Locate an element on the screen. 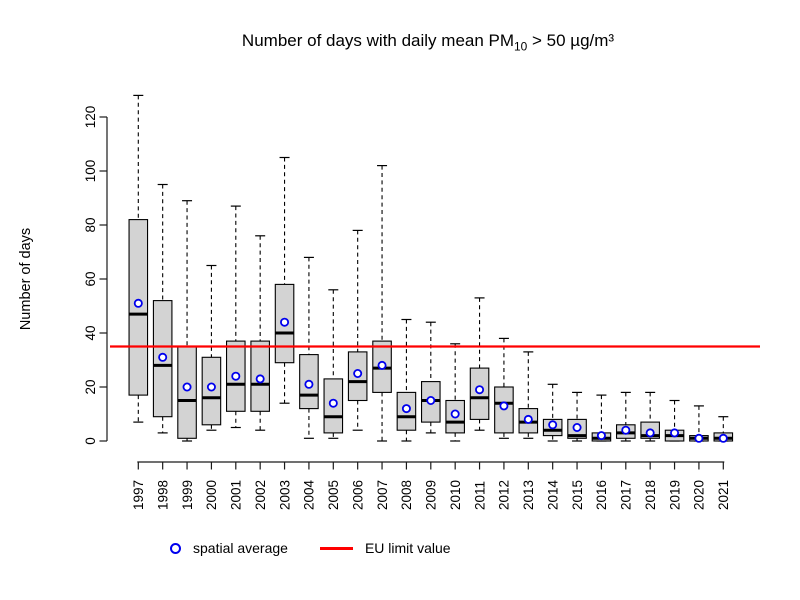 The image size is (800, 600). chart-title-subscript: 10 is located at coordinates (521, 46).